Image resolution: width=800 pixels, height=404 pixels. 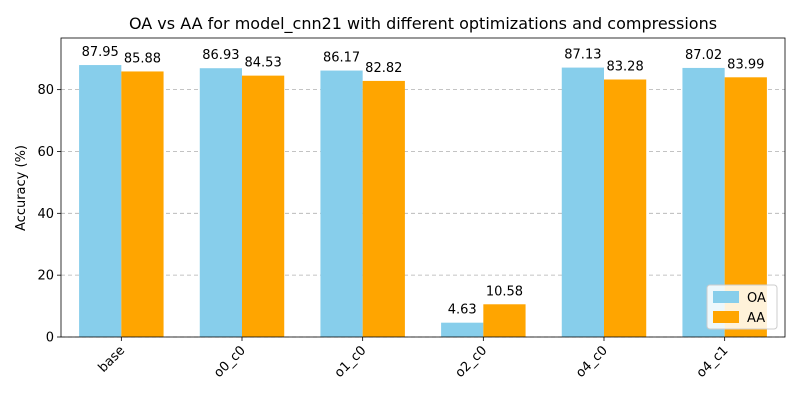 What do you see at coordinates (100, 52) in the screenshot?
I see `data-label-oa: 87.95` at bounding box center [100, 52].